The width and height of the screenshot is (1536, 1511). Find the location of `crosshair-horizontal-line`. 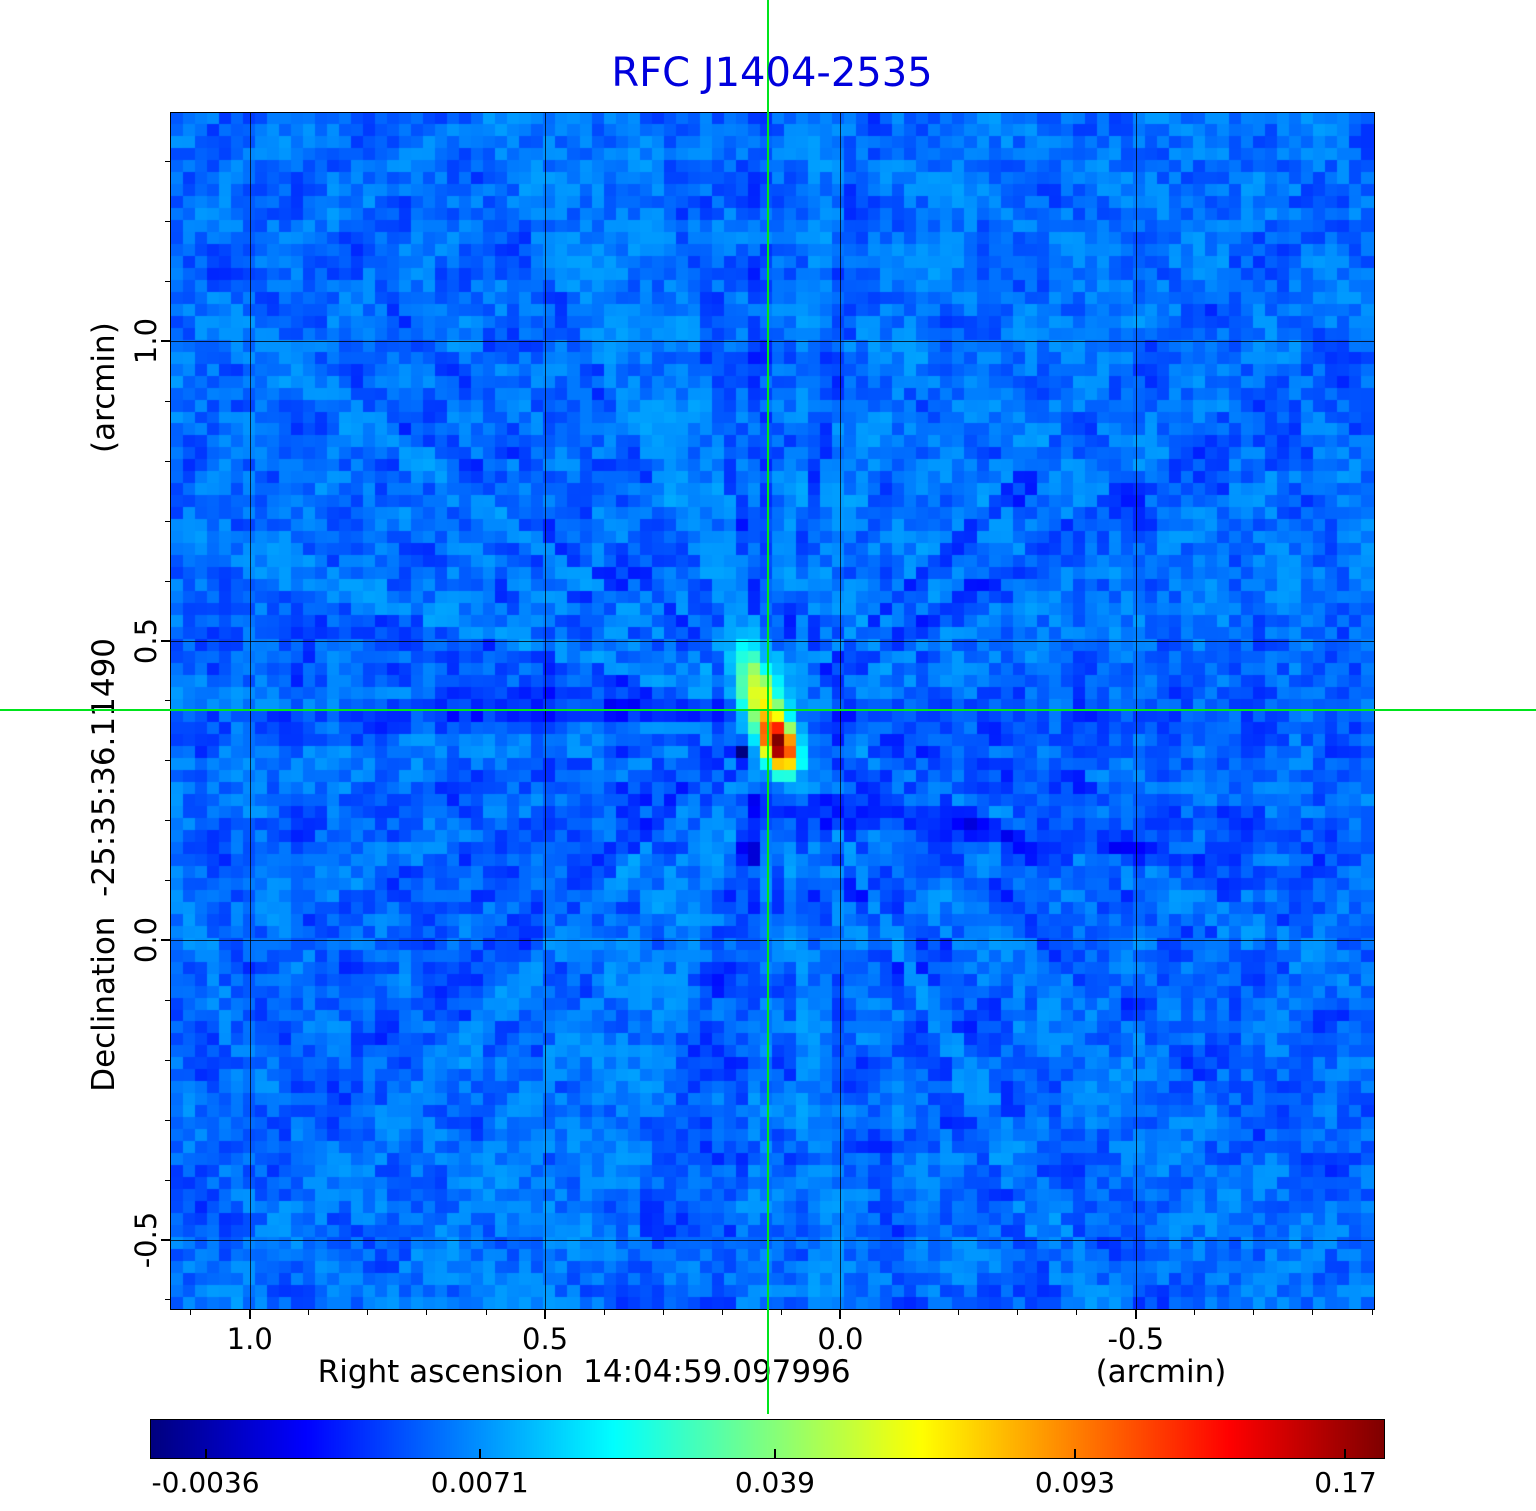

crosshair-horizontal-line is located at coordinates (768, 709).